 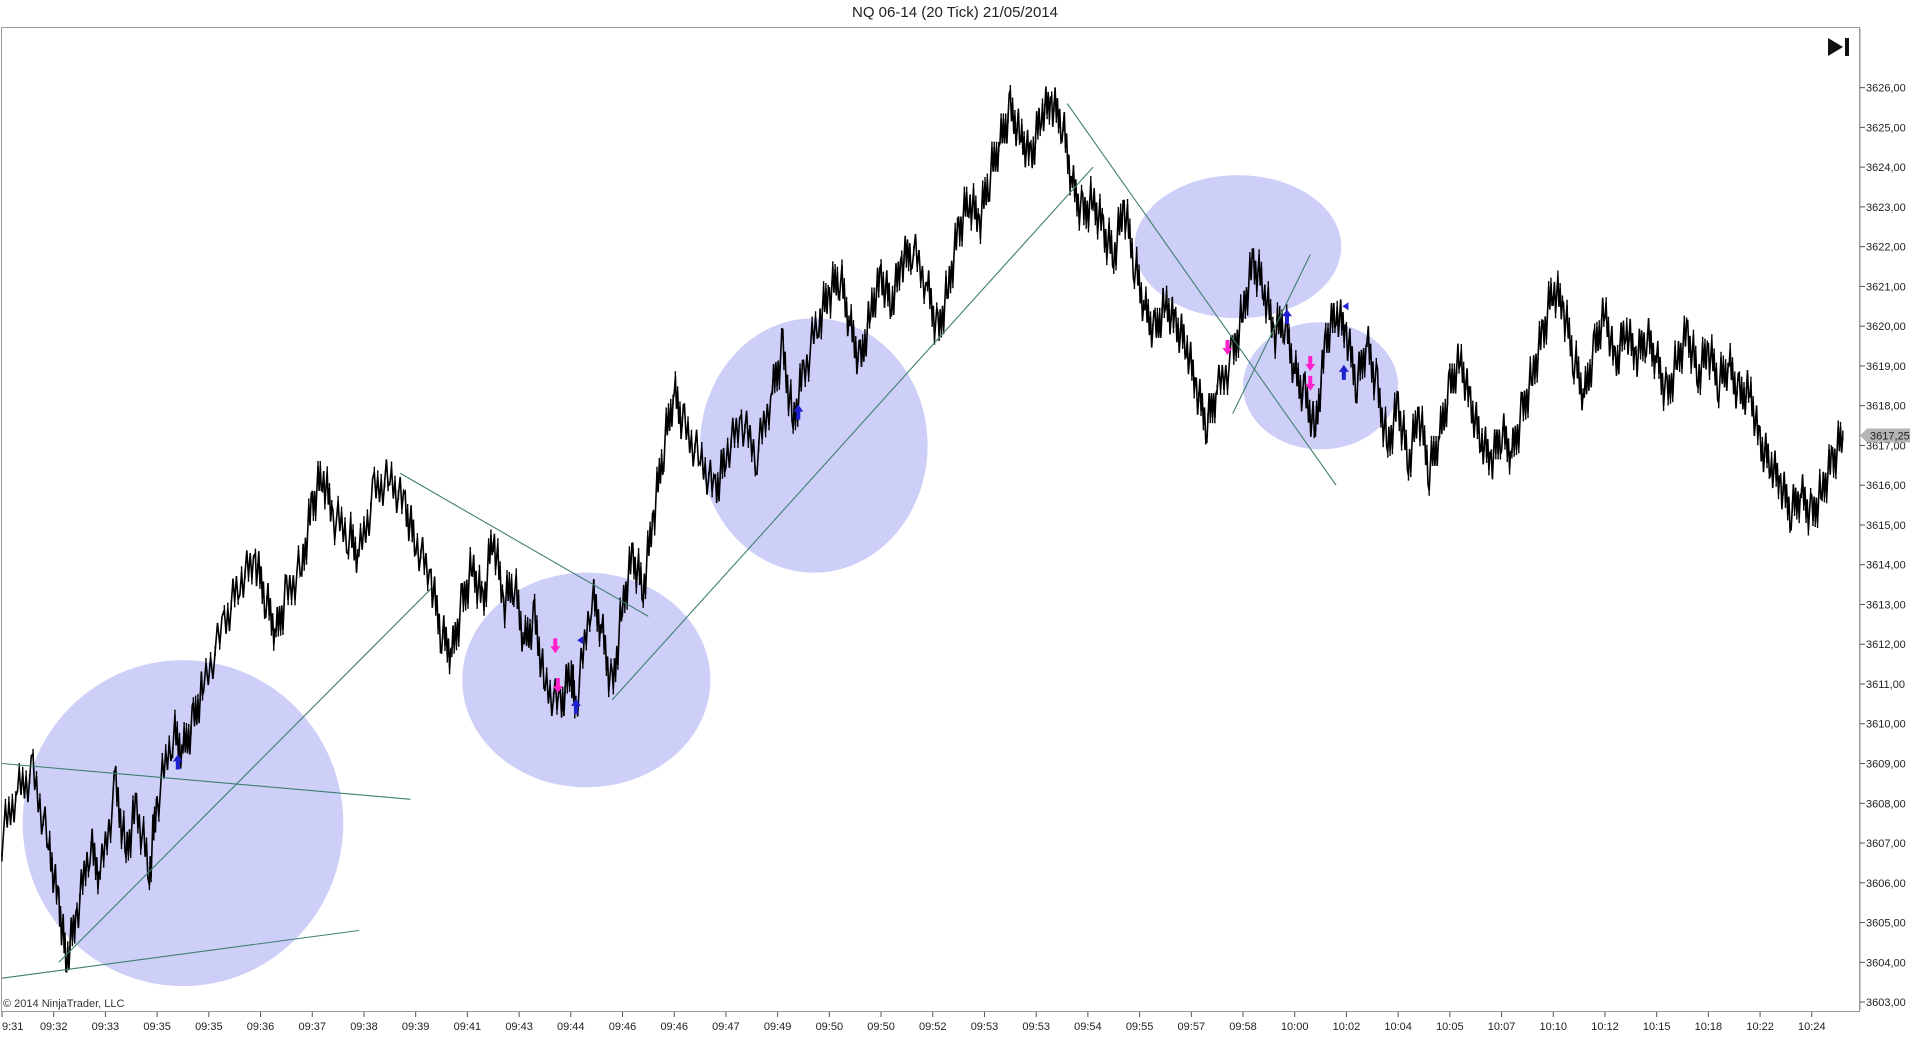 What do you see at coordinates (1886, 605) in the screenshot?
I see `price-axis-label: 3613,00` at bounding box center [1886, 605].